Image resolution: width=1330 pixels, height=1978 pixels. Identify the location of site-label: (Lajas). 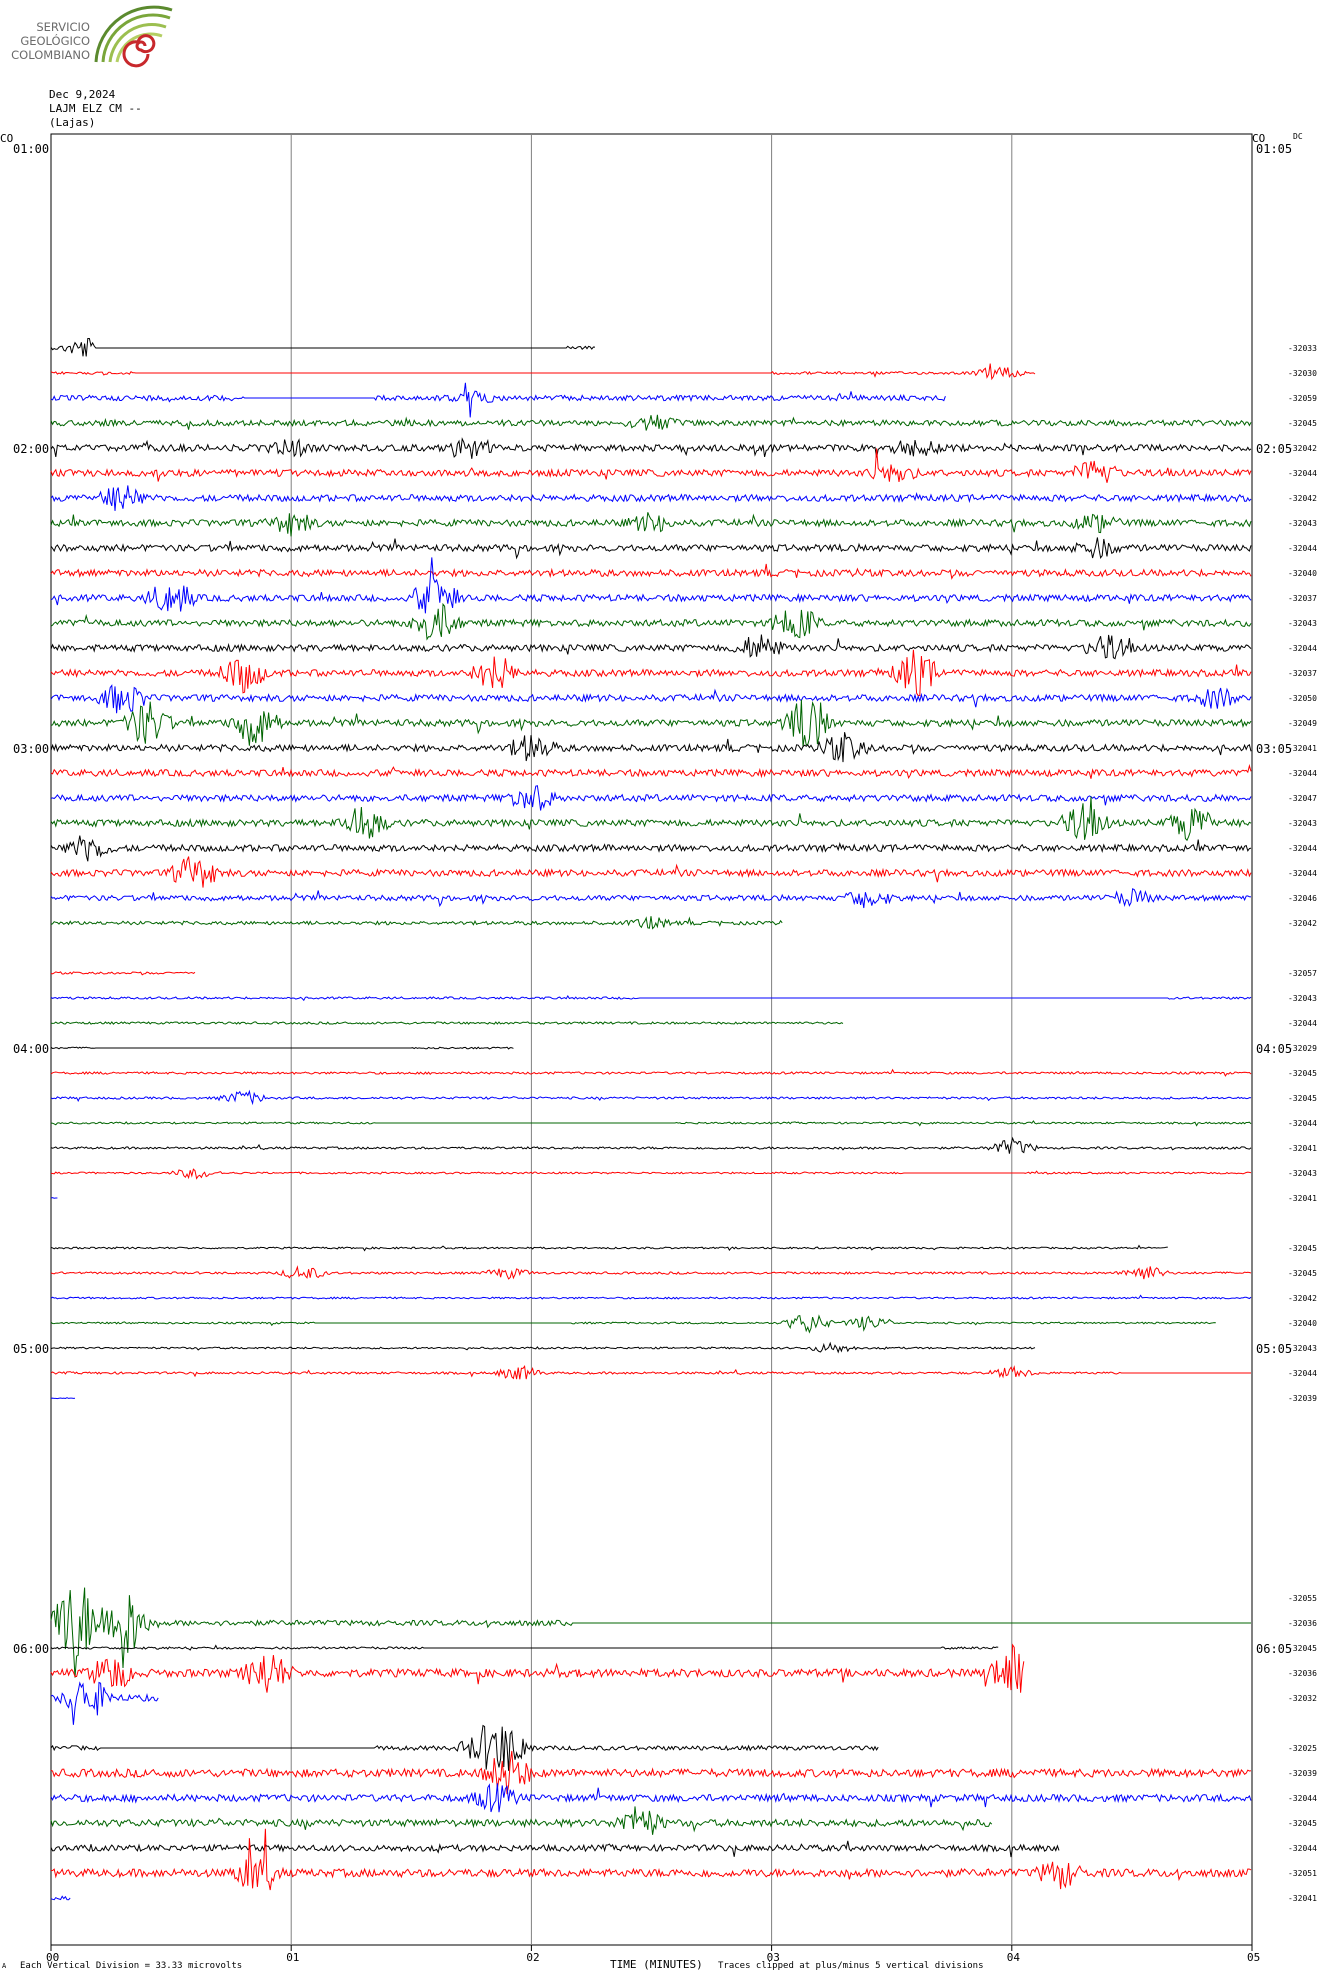
(72, 122).